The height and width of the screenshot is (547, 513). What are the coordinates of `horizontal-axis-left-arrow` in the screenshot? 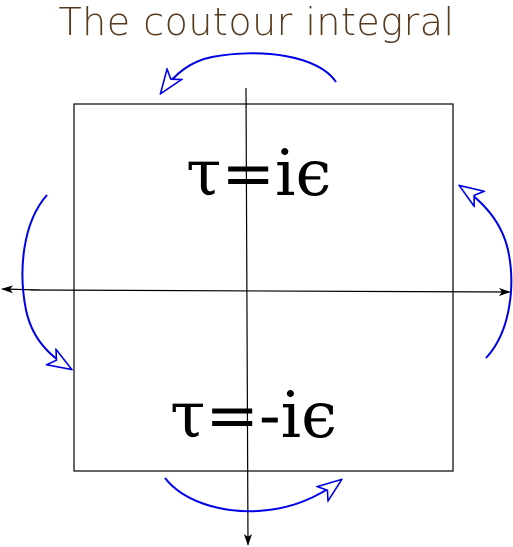 It's located at (21, 289).